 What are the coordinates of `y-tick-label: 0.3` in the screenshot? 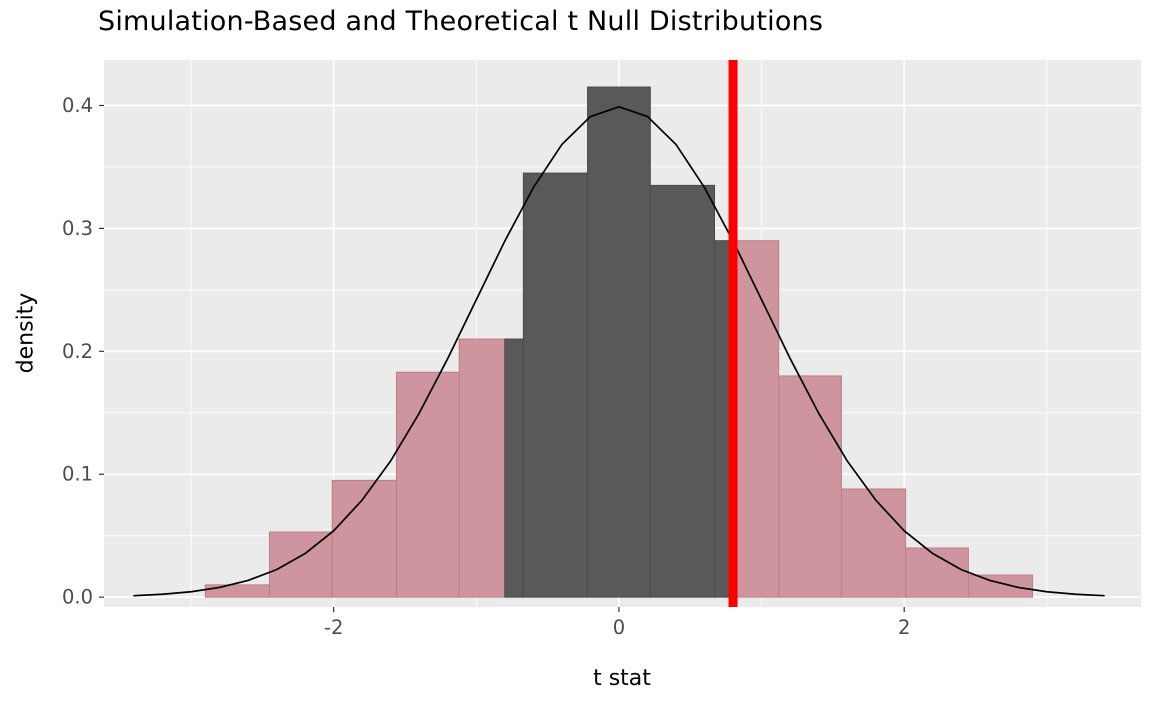 It's located at (77, 228).